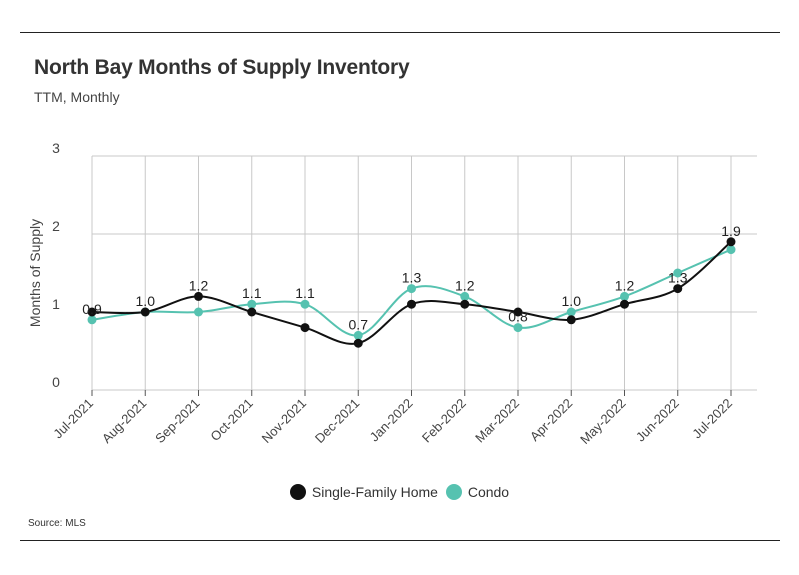 This screenshot has width=799, height=575. I want to click on data-label-0: 0.9, so click(92, 309).